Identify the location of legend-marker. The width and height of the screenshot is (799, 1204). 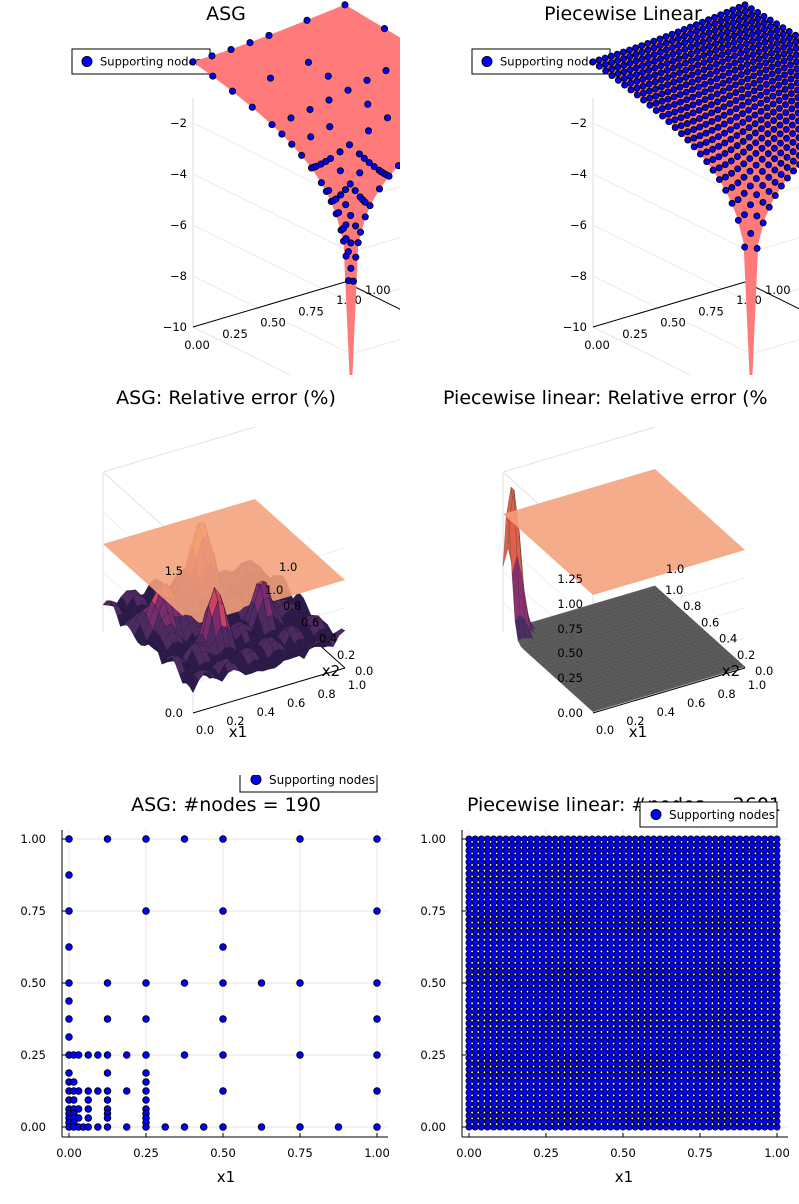
(256, 780).